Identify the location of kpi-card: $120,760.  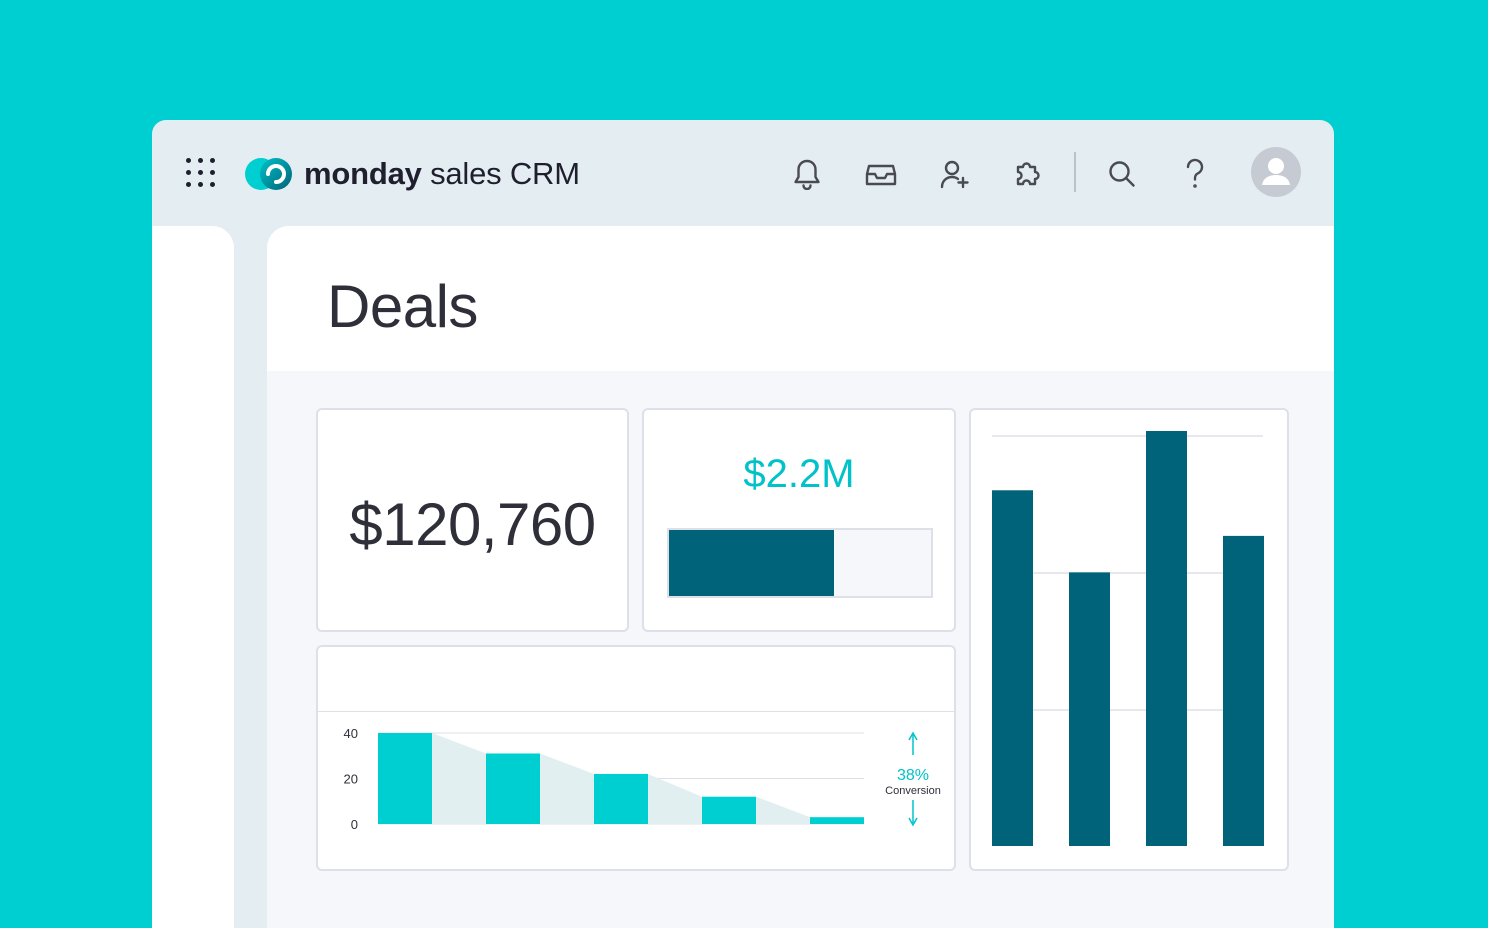
(472, 520).